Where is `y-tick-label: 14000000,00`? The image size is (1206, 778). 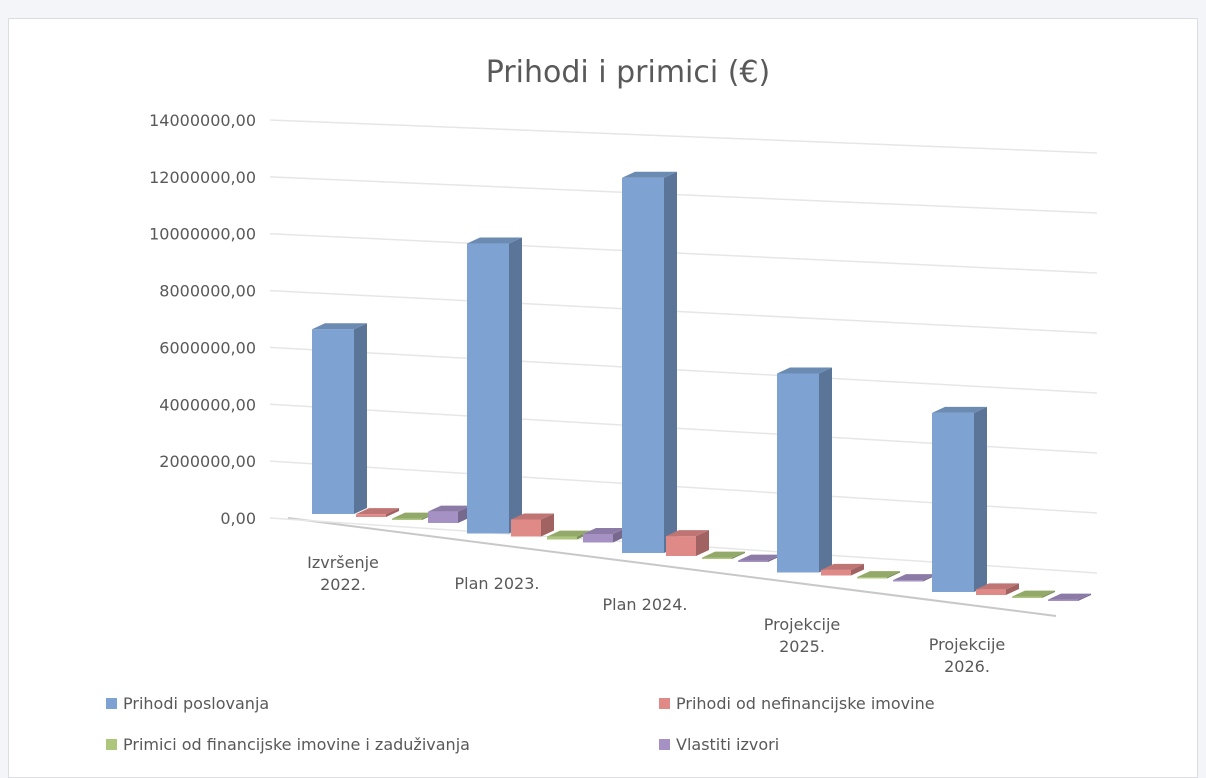 y-tick-label: 14000000,00 is located at coordinates (202, 120).